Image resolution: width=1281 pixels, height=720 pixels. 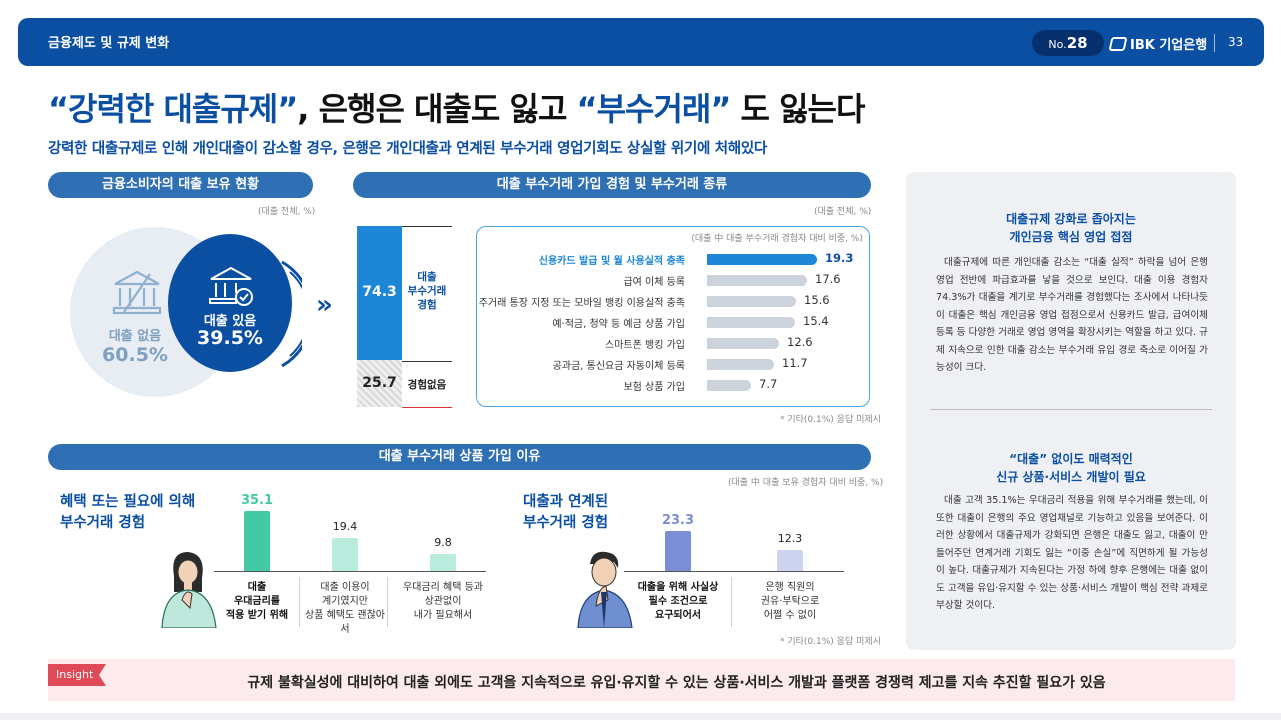 I want to click on page-title: “강력한 대출규제”, 은행은 대출도 잃고 “부수거래” 도 잃는다, so click(x=457, y=107).